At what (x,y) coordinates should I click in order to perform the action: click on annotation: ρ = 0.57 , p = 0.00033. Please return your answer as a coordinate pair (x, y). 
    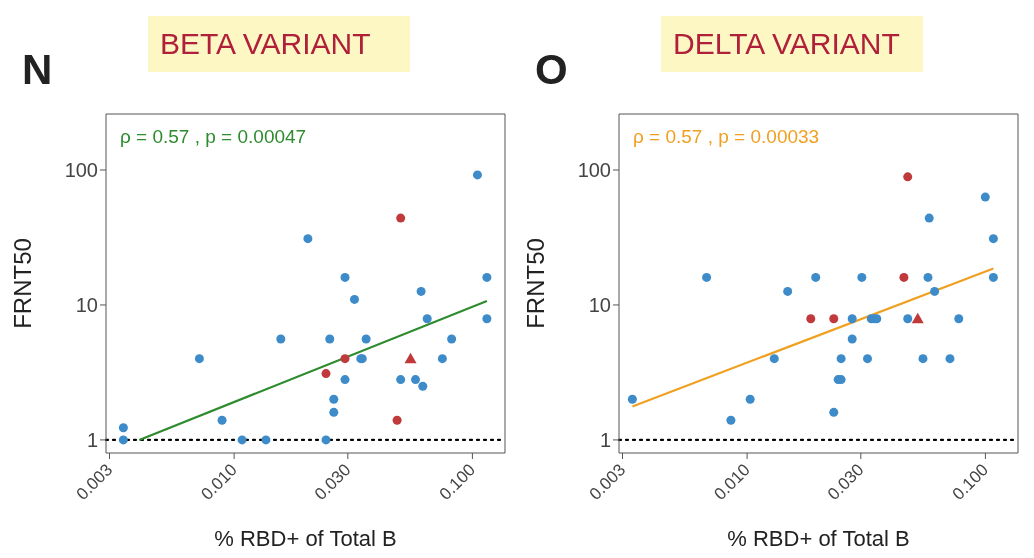
    Looking at the image, I should click on (726, 137).